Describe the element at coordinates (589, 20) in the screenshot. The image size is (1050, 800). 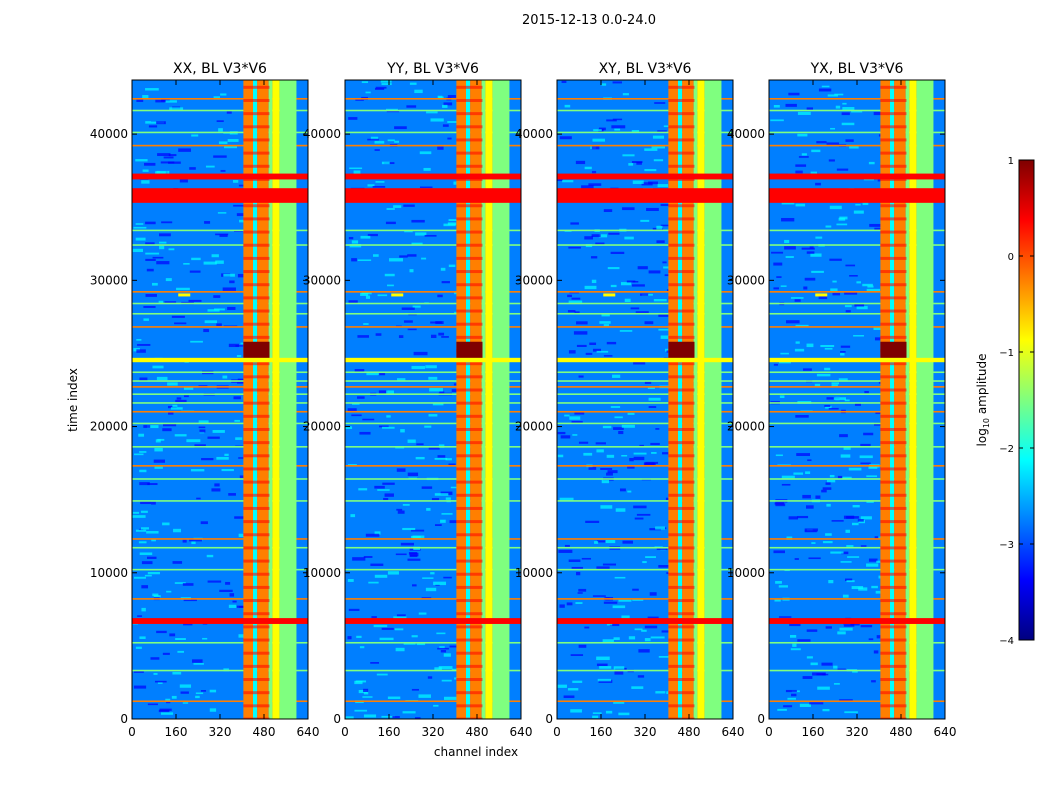
I see `figure-suptitle: 2015-12-13 0.0-24.0` at that location.